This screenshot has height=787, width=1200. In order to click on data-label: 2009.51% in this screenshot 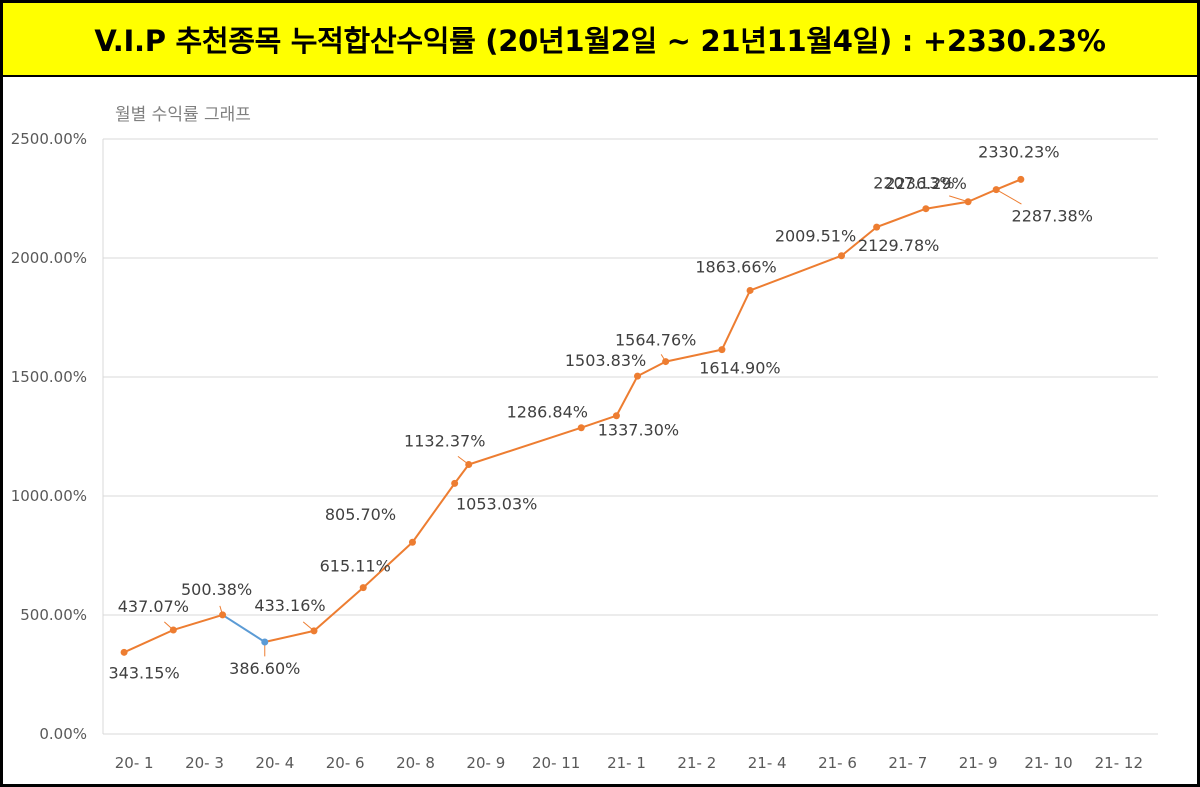, I will do `click(815, 236)`.